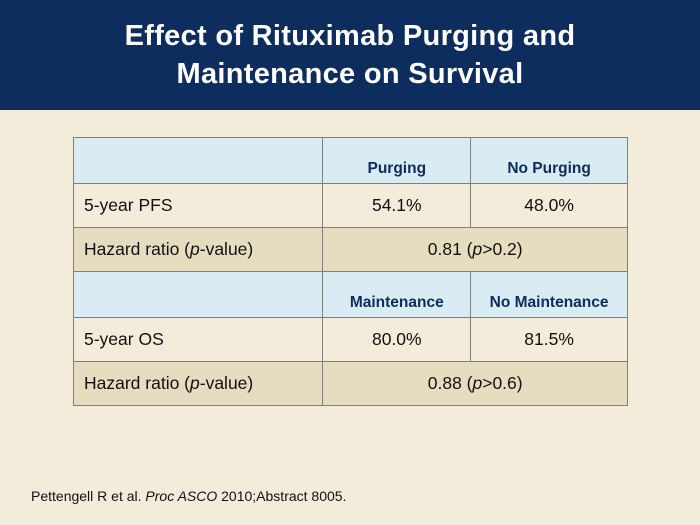 The width and height of the screenshot is (700, 525). Describe the element at coordinates (397, 160) in the screenshot. I see `header-purging: Purging` at that location.